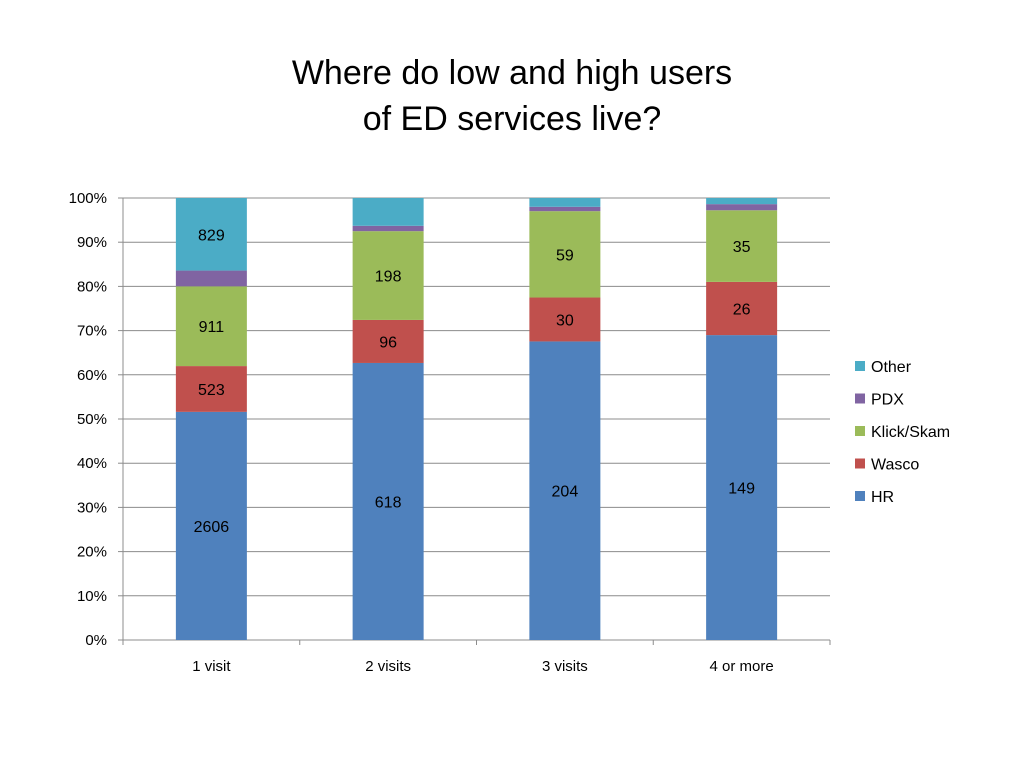 This screenshot has width=1024, height=768. What do you see at coordinates (92, 463) in the screenshot?
I see `y-tick-label: 40%` at bounding box center [92, 463].